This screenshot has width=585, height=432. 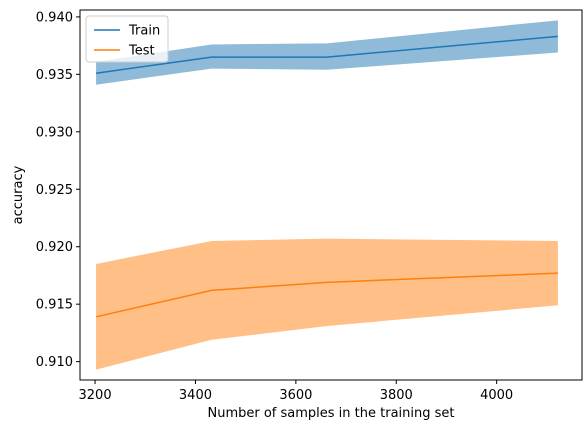 What do you see at coordinates (54, 190) in the screenshot?
I see `y-tick-label: 0.925` at bounding box center [54, 190].